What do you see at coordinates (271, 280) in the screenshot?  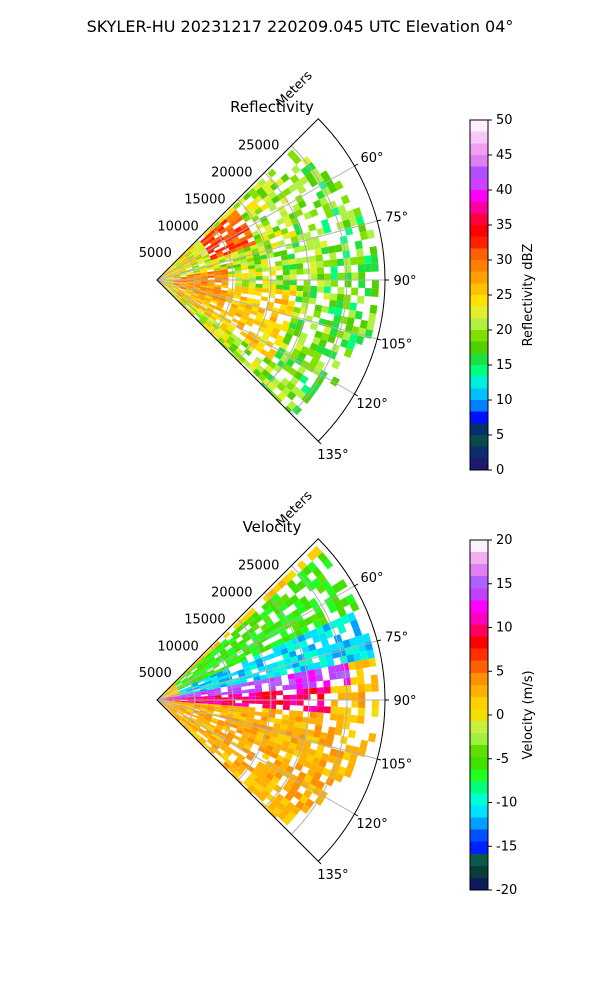 I see `reflectivity-grid` at bounding box center [271, 280].